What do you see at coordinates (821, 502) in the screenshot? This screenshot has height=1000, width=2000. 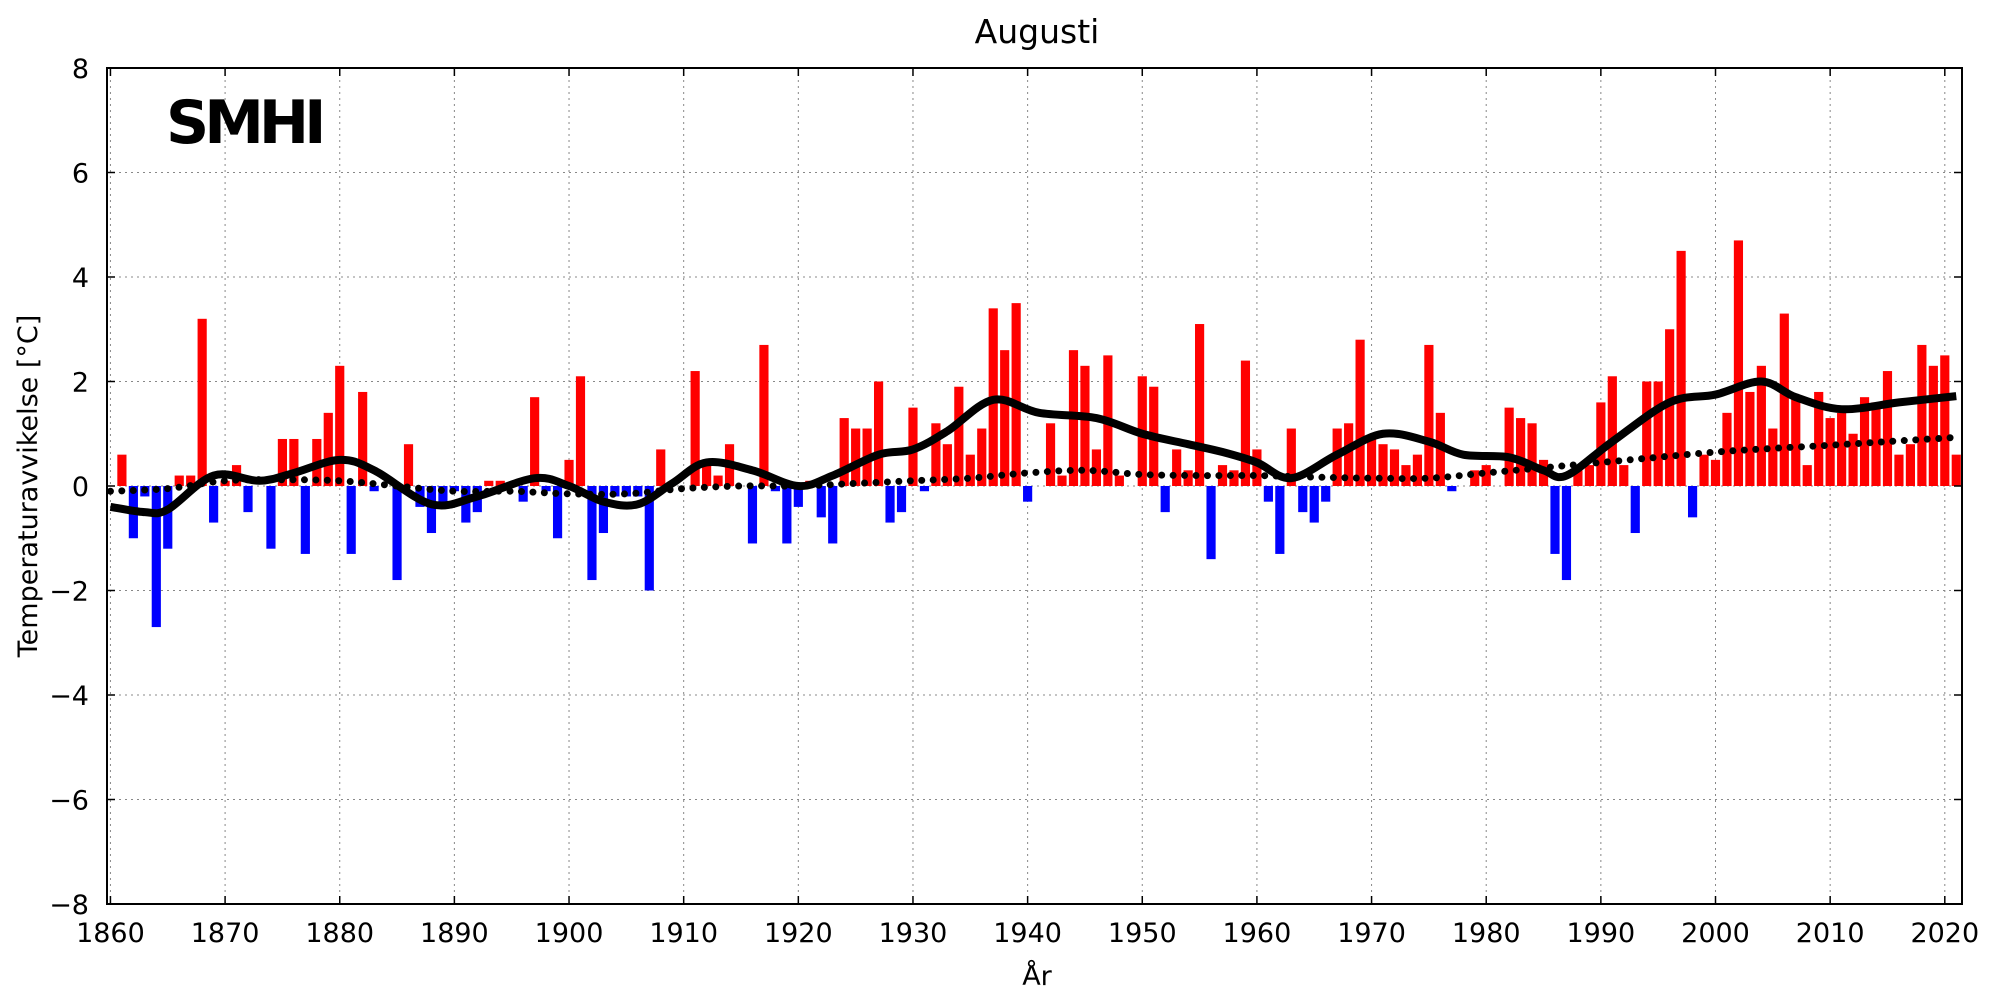 I see `bar-1922` at bounding box center [821, 502].